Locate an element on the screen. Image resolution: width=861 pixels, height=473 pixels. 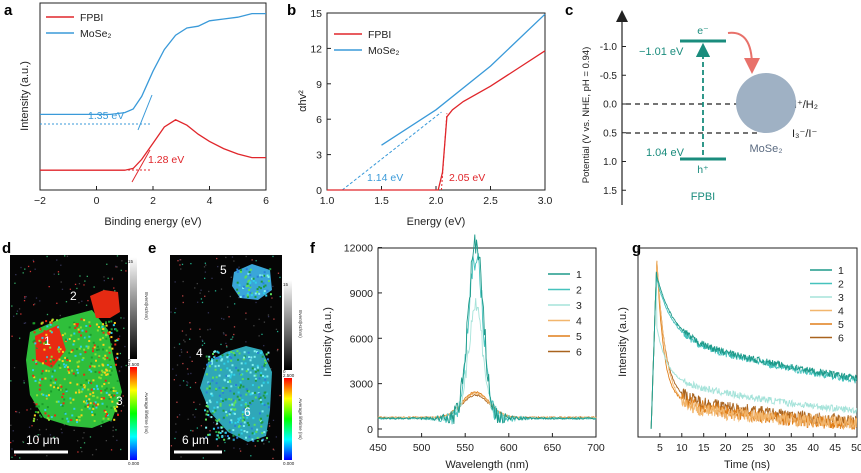
x-tick-label: 550 is located at coordinates (465, 448).